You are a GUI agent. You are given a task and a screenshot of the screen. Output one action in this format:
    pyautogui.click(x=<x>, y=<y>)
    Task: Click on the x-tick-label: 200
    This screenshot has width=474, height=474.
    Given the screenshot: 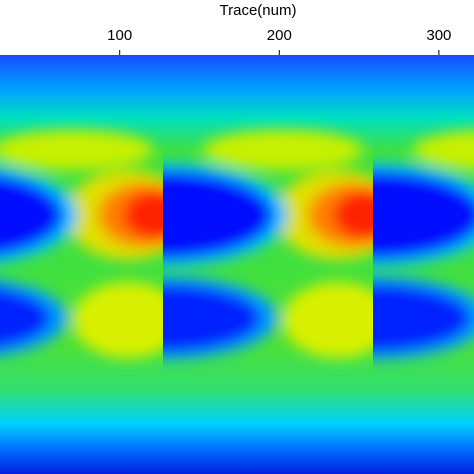 What is the action you would take?
    pyautogui.click(x=279, y=35)
    